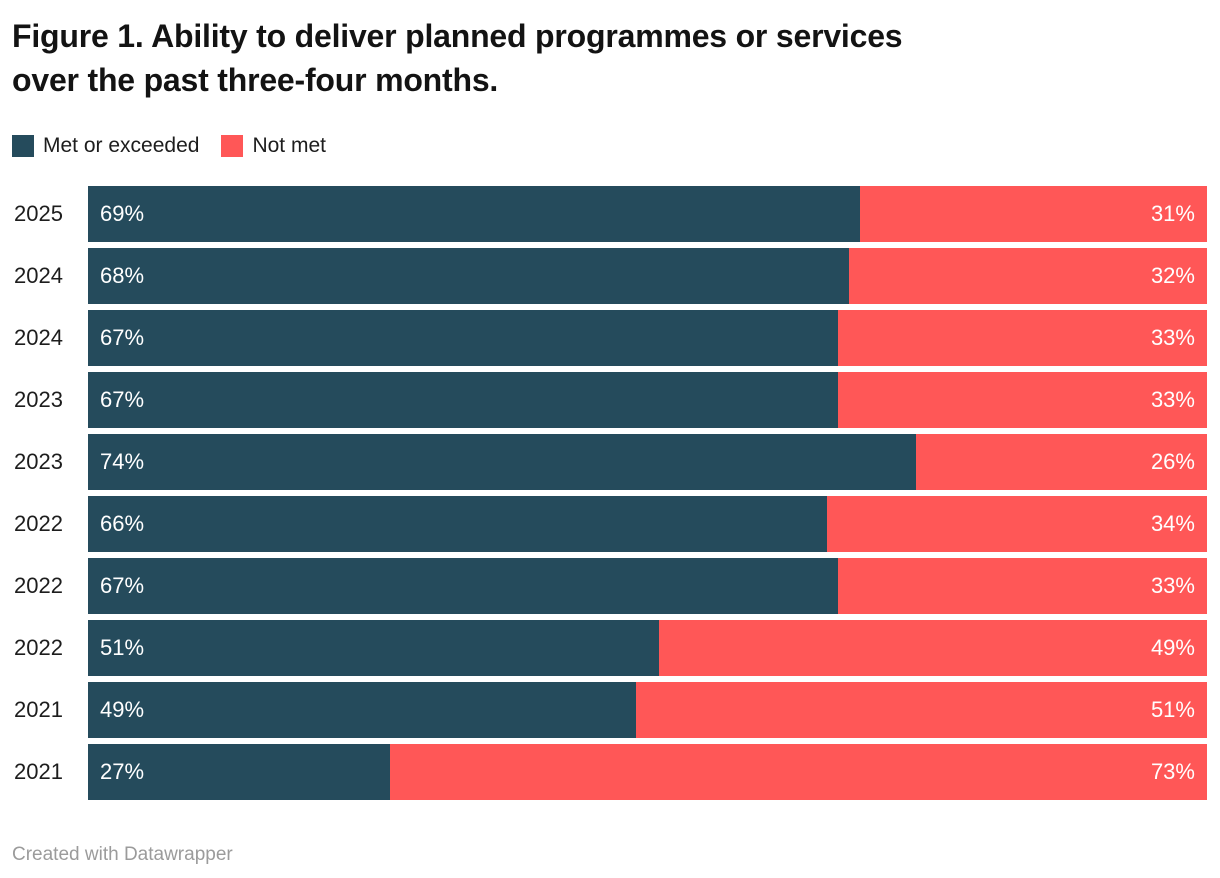 This screenshot has width=1220, height=878. Describe the element at coordinates (232, 146) in the screenshot. I see `legend-swatch-not-met-icon` at that location.